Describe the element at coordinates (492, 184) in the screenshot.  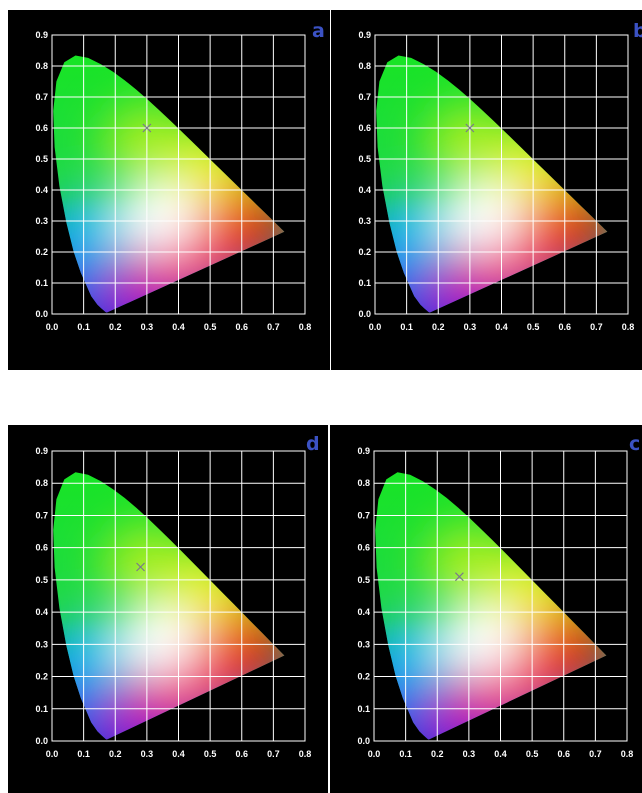
I see `chromaticity-fill` at that location.